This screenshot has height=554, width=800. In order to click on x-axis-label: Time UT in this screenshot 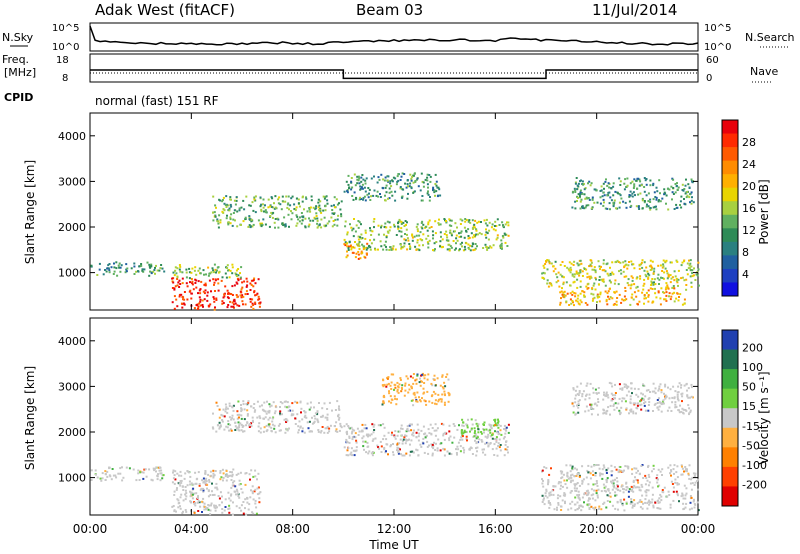, I will do `click(393, 545)`.